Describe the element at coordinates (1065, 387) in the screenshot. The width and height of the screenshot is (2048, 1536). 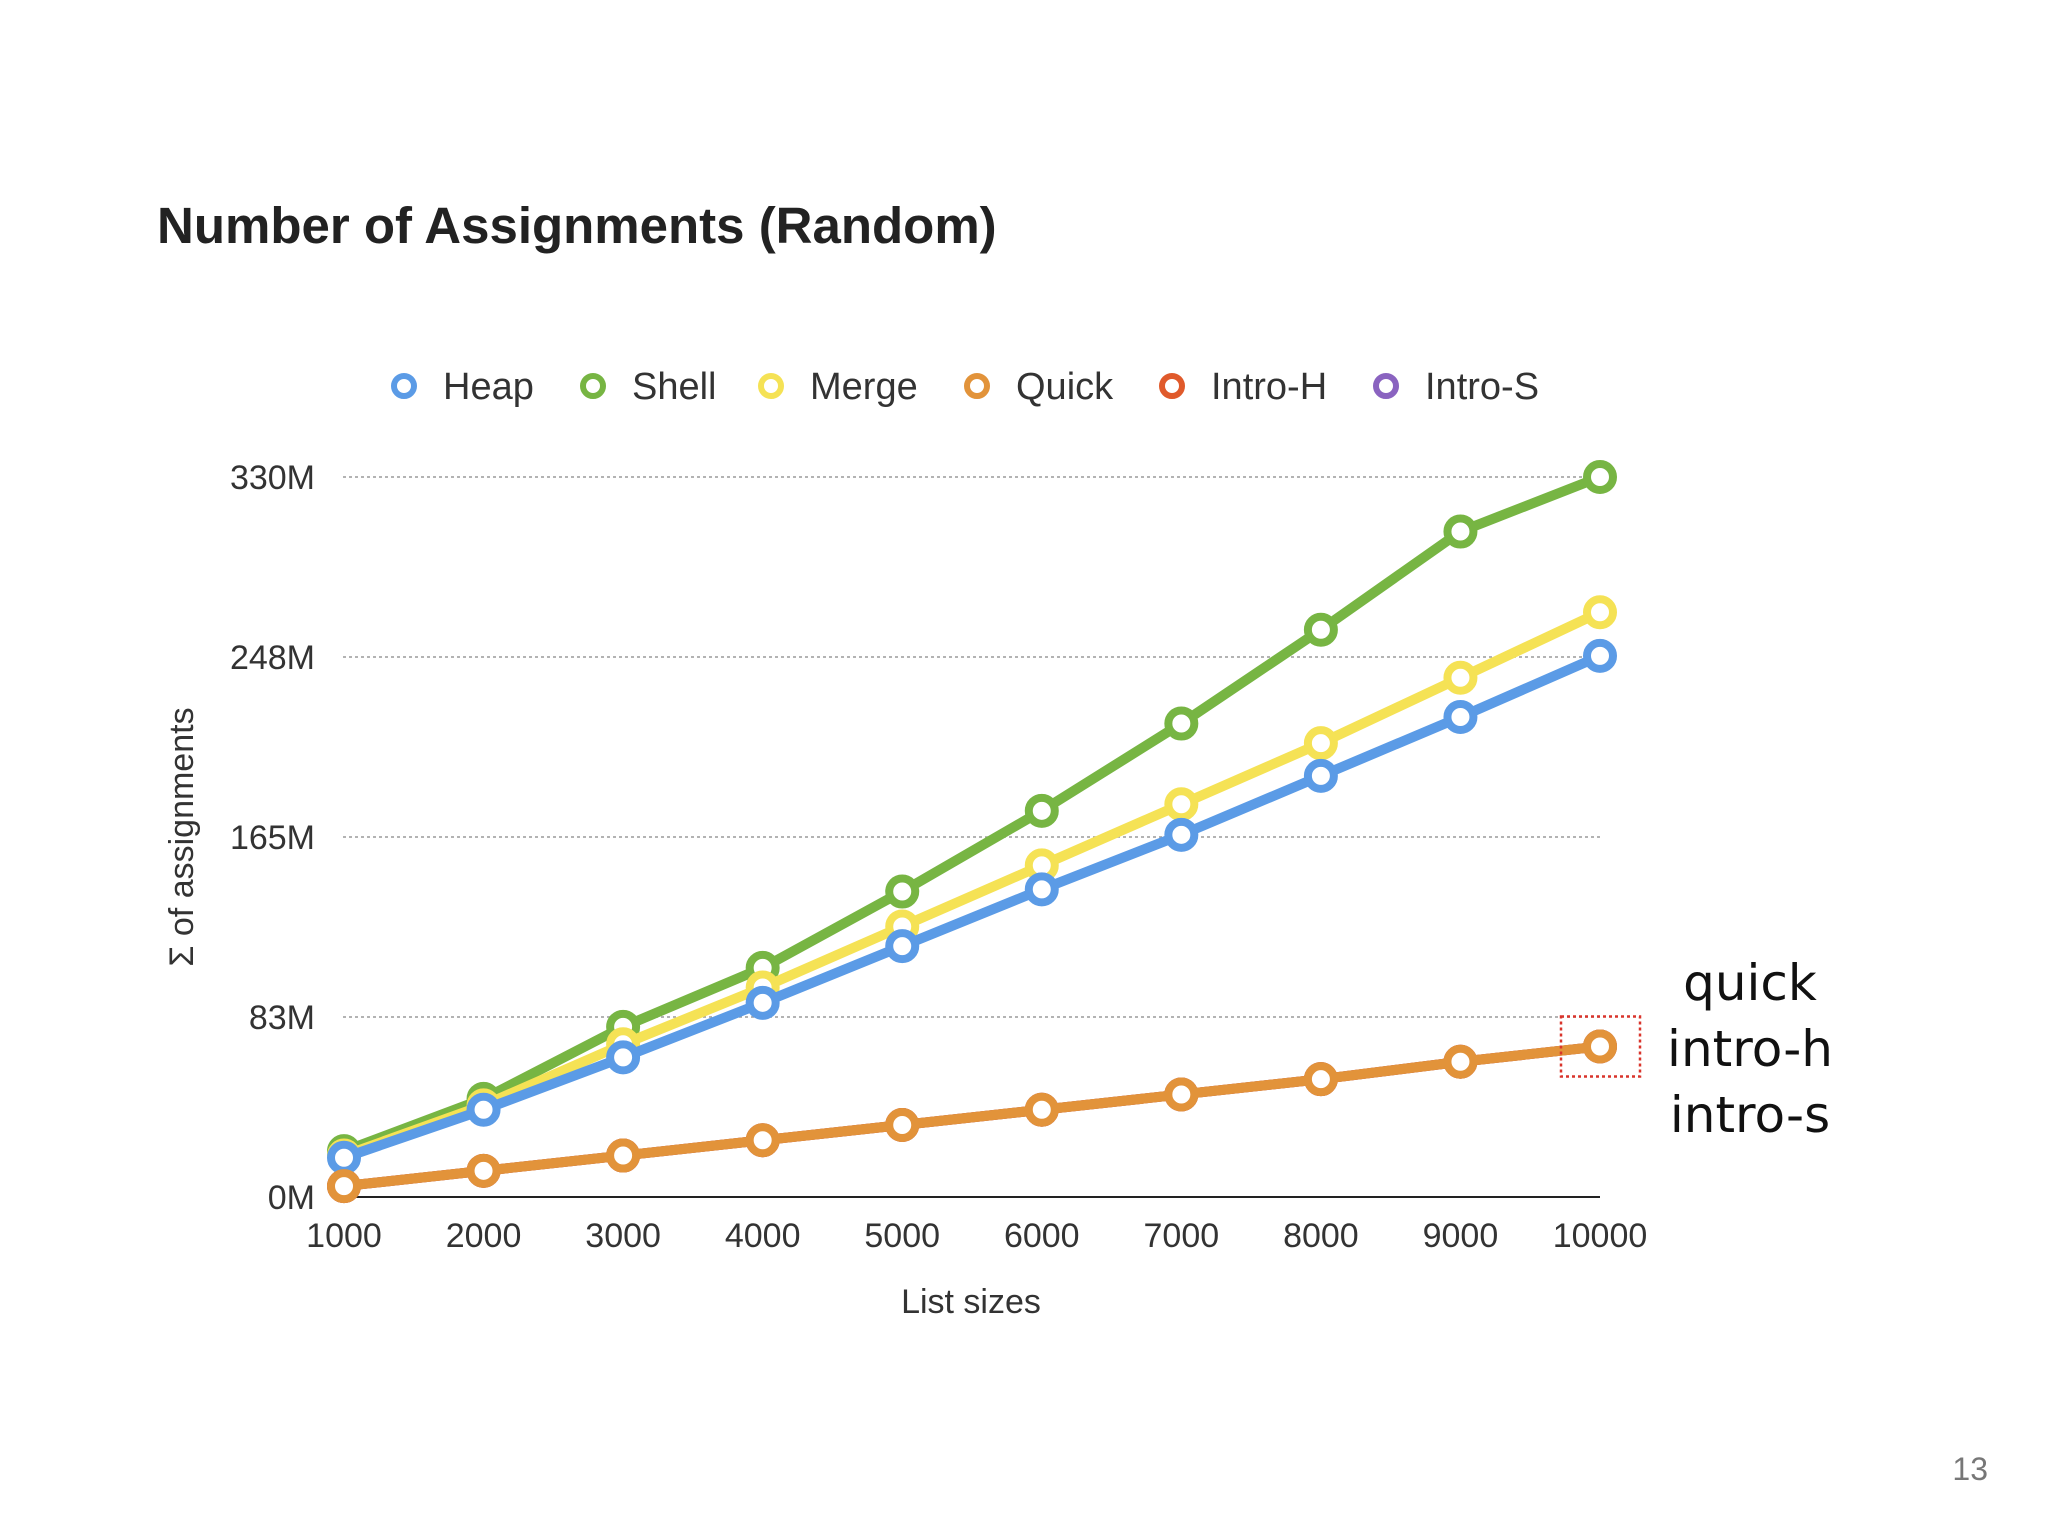
I see `legend-label: Quick` at that location.